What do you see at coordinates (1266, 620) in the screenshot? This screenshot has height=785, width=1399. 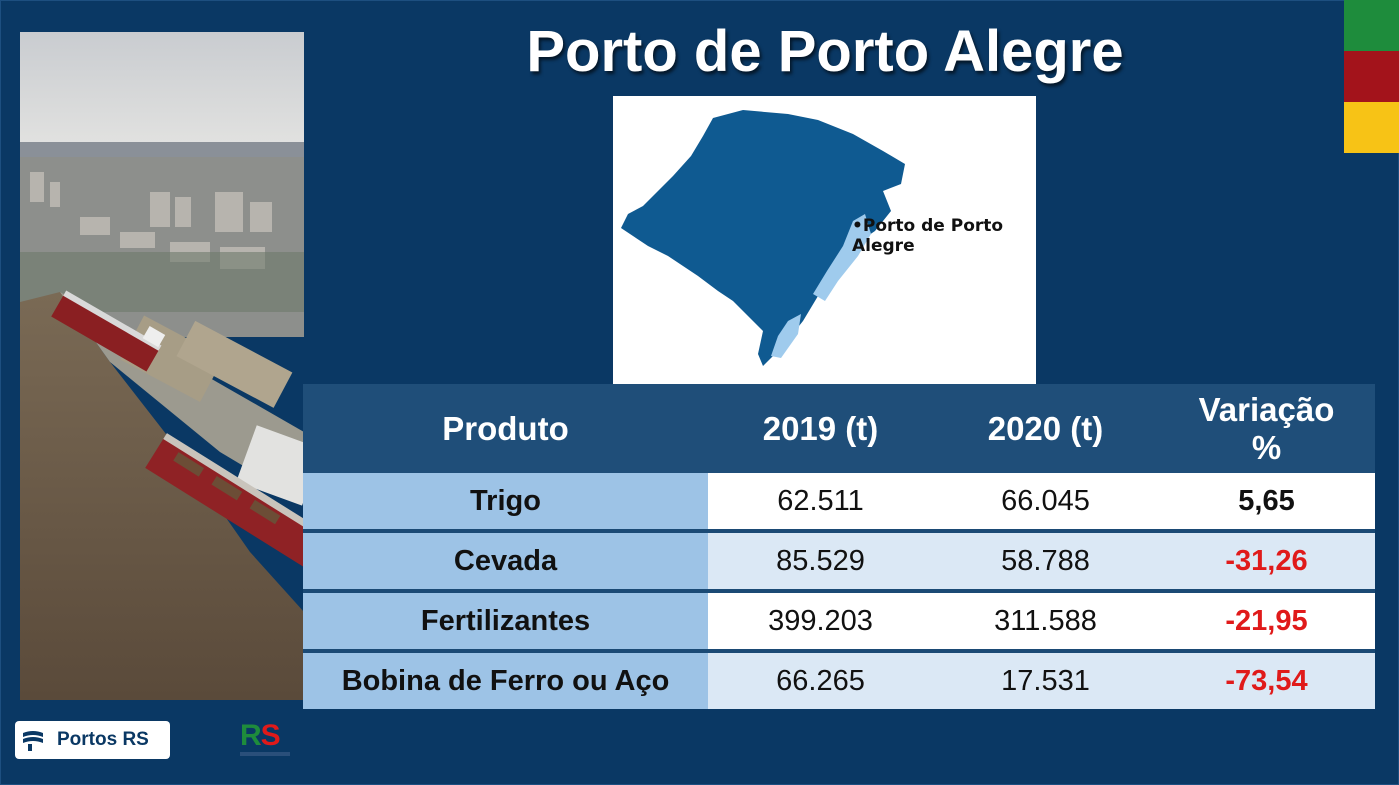 I see `cell-variacao: -21,95` at bounding box center [1266, 620].